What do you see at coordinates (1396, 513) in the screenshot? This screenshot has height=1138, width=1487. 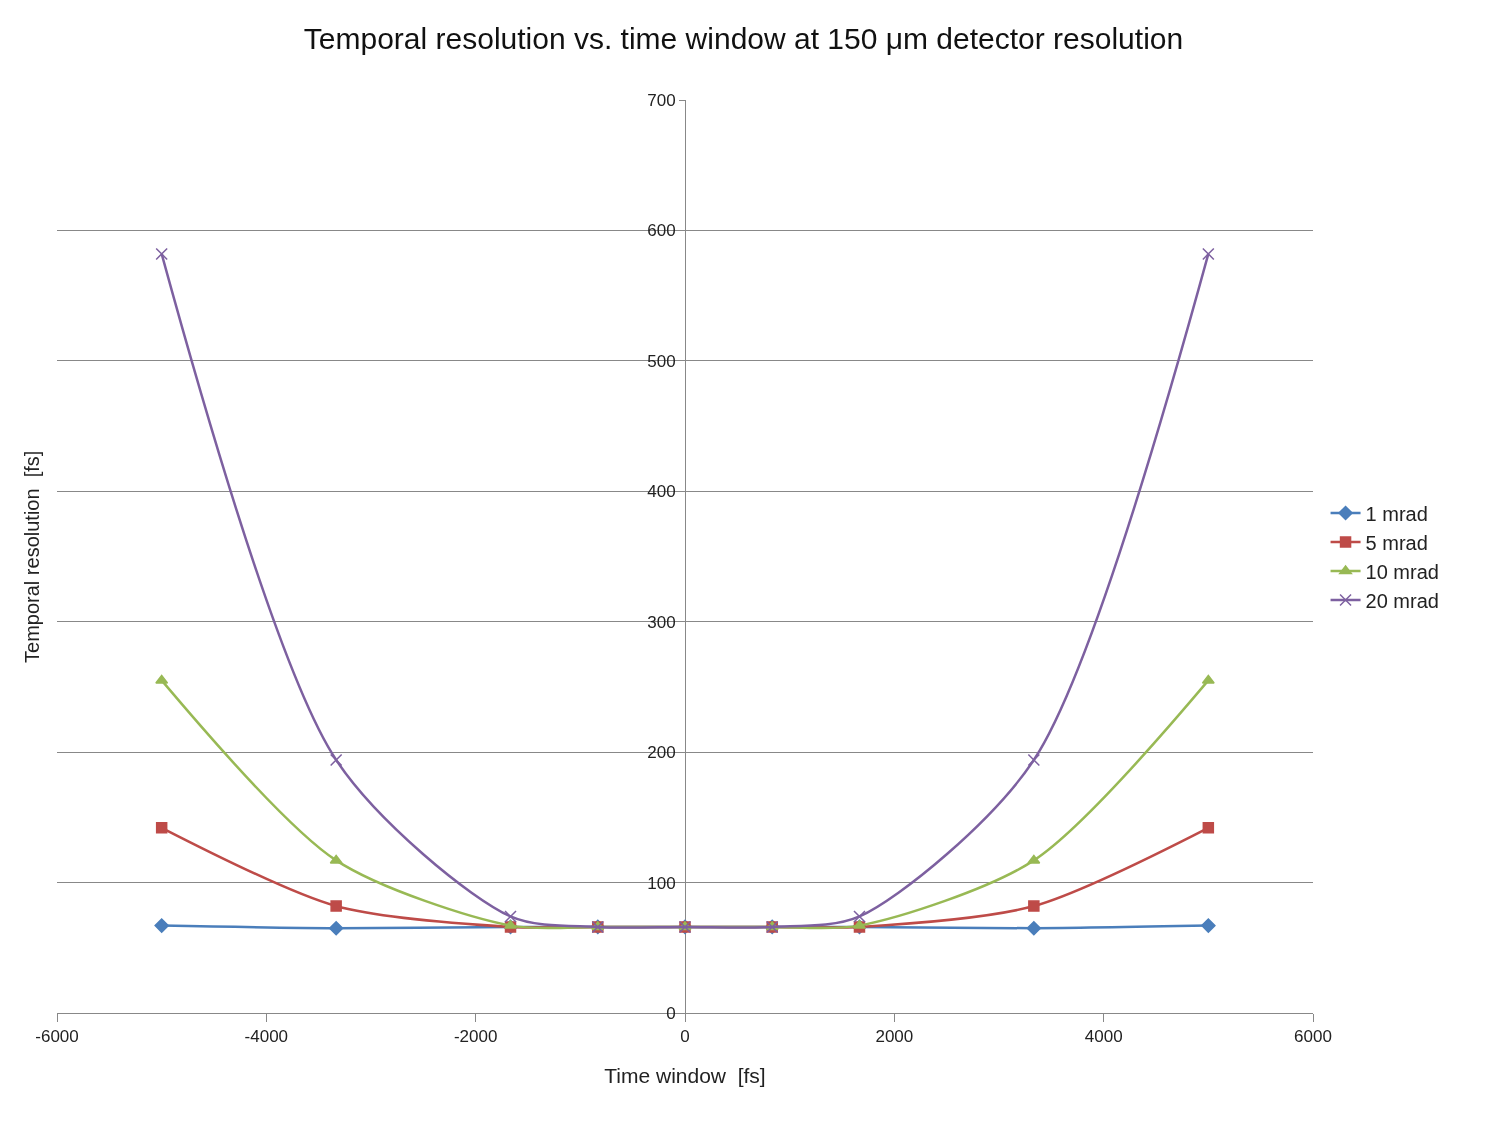 I see `legend-label: 1 mrad` at bounding box center [1396, 513].